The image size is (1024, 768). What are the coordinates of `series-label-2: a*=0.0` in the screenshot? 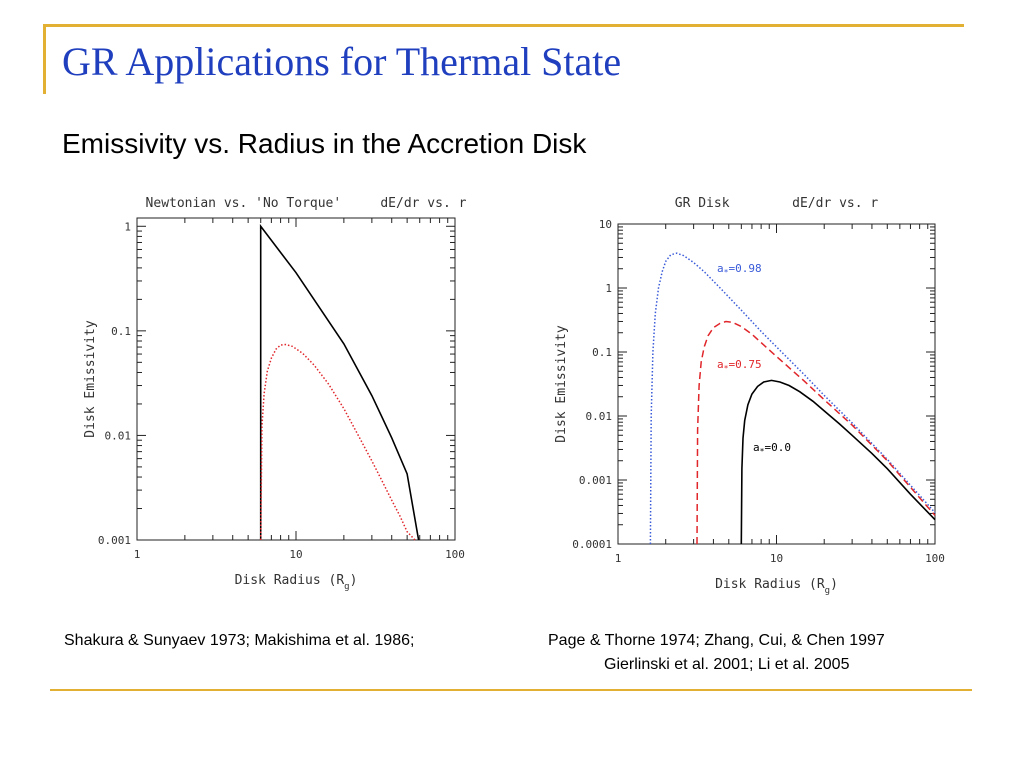 It's located at (772, 448).